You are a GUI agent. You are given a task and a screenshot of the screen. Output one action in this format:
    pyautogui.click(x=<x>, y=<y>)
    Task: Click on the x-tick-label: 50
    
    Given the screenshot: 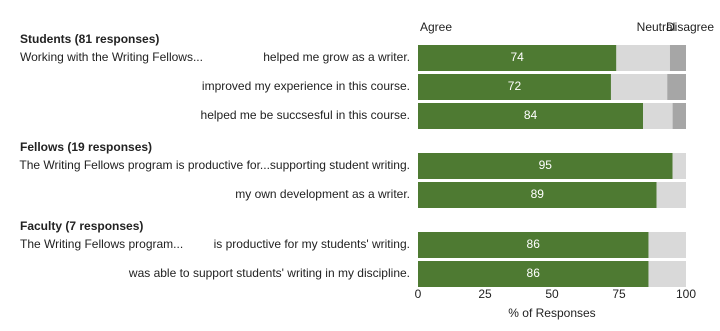 What is the action you would take?
    pyautogui.click(x=552, y=294)
    